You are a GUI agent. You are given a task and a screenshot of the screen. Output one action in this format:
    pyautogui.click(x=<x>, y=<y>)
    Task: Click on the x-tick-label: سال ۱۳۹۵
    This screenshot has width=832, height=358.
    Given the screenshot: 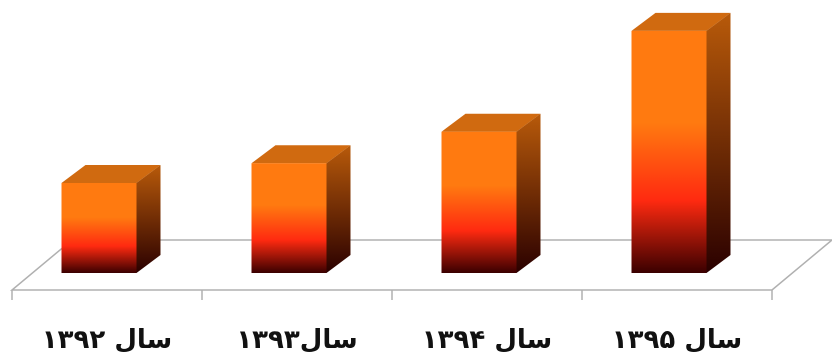 What is the action you would take?
    pyautogui.click(x=677, y=340)
    